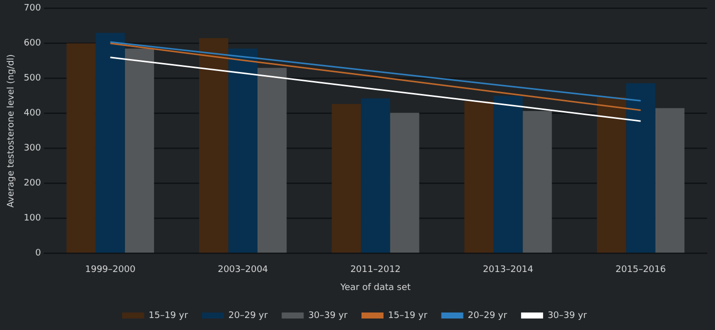  I want to click on x-axis-title: Year of data set, so click(375, 287).